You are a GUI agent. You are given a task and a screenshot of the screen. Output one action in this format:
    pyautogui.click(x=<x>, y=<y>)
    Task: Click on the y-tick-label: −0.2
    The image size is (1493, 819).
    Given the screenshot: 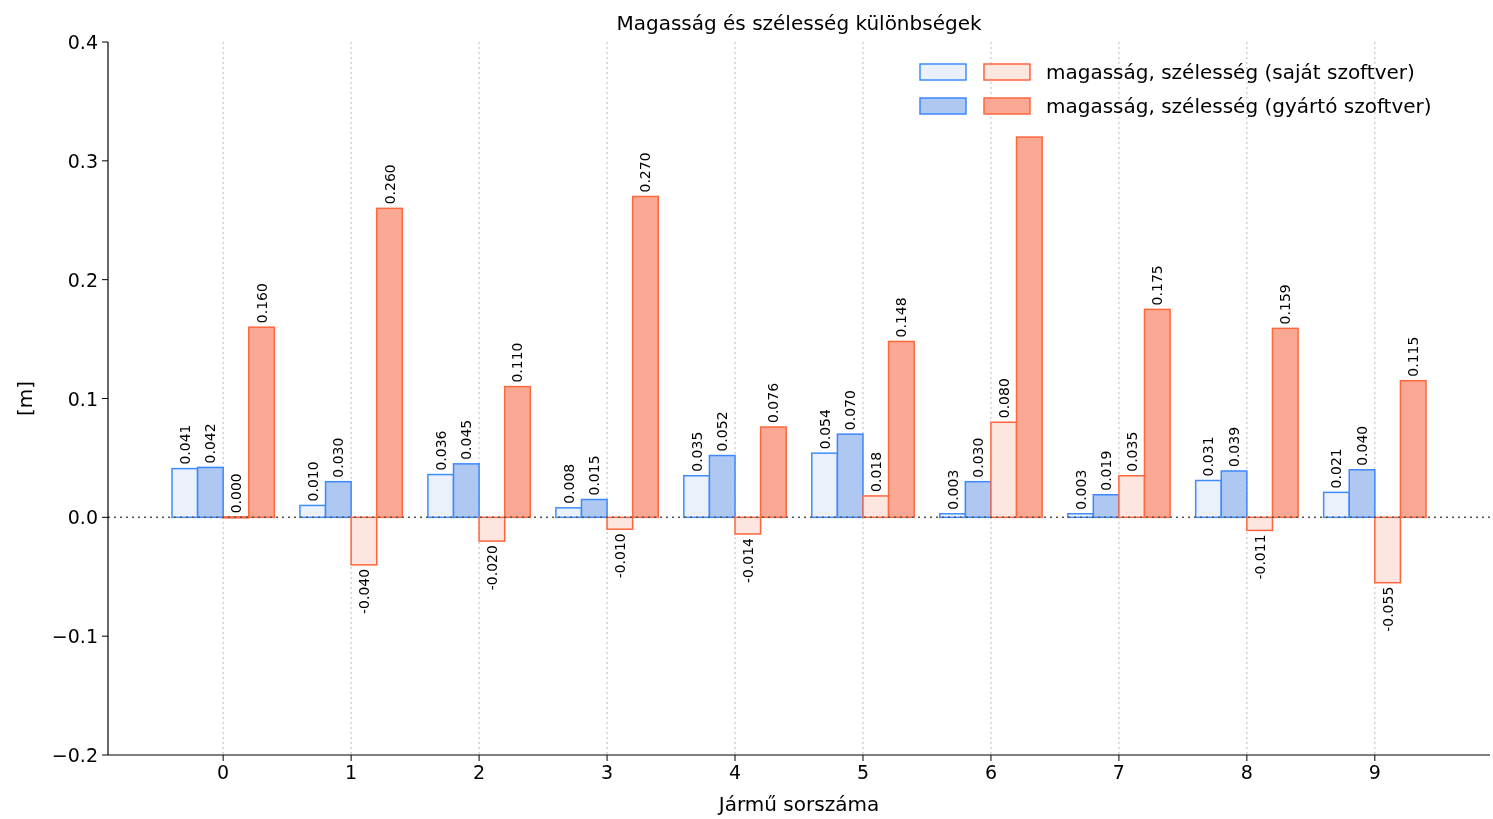 What is the action you would take?
    pyautogui.click(x=74, y=755)
    